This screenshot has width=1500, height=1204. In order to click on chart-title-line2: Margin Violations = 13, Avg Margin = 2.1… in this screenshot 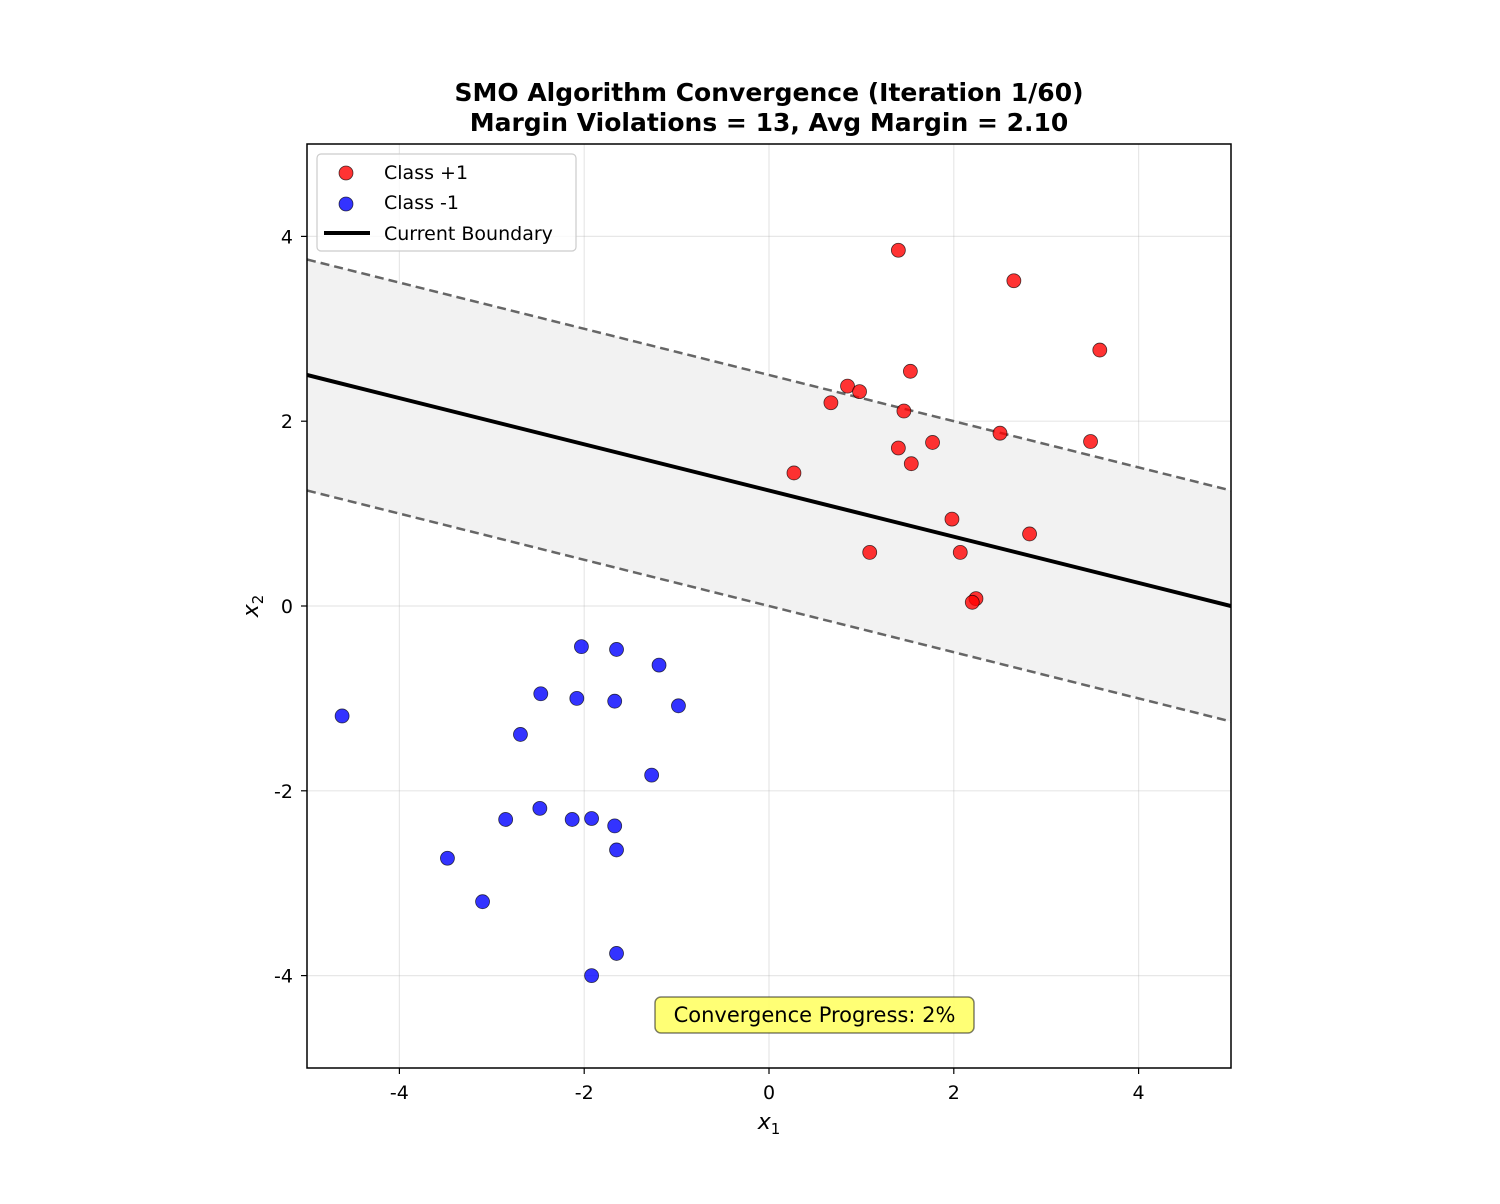, I will do `click(769, 122)`.